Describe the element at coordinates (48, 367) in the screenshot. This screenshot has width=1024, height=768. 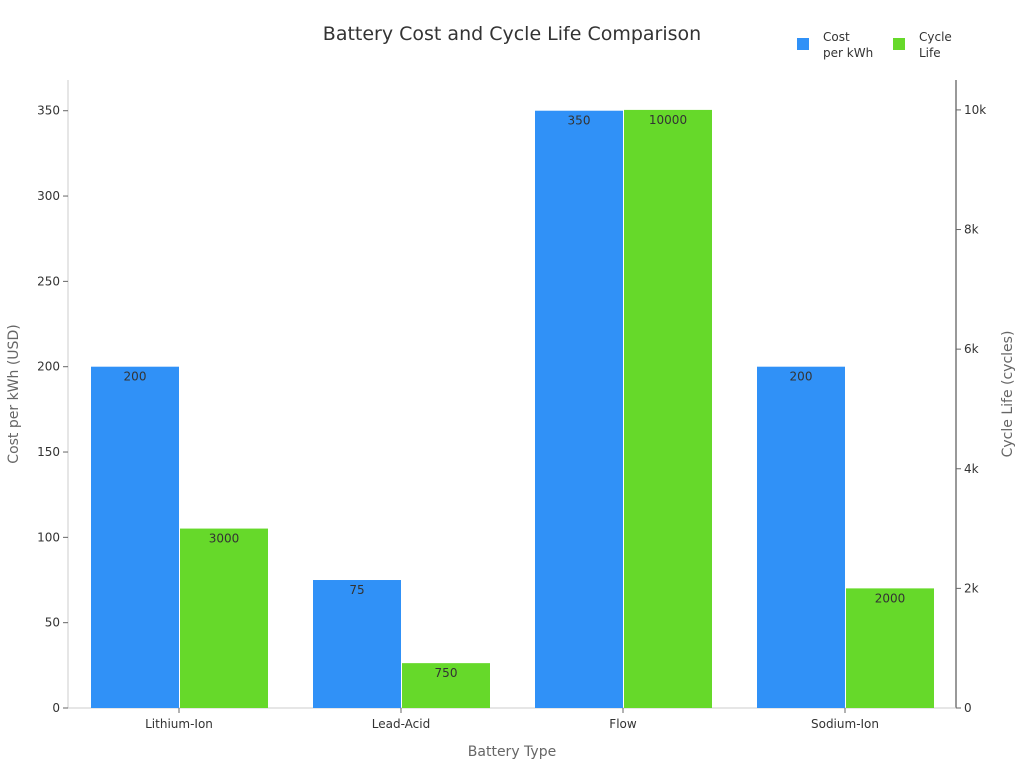
I see `y-tick-label: 200` at that location.